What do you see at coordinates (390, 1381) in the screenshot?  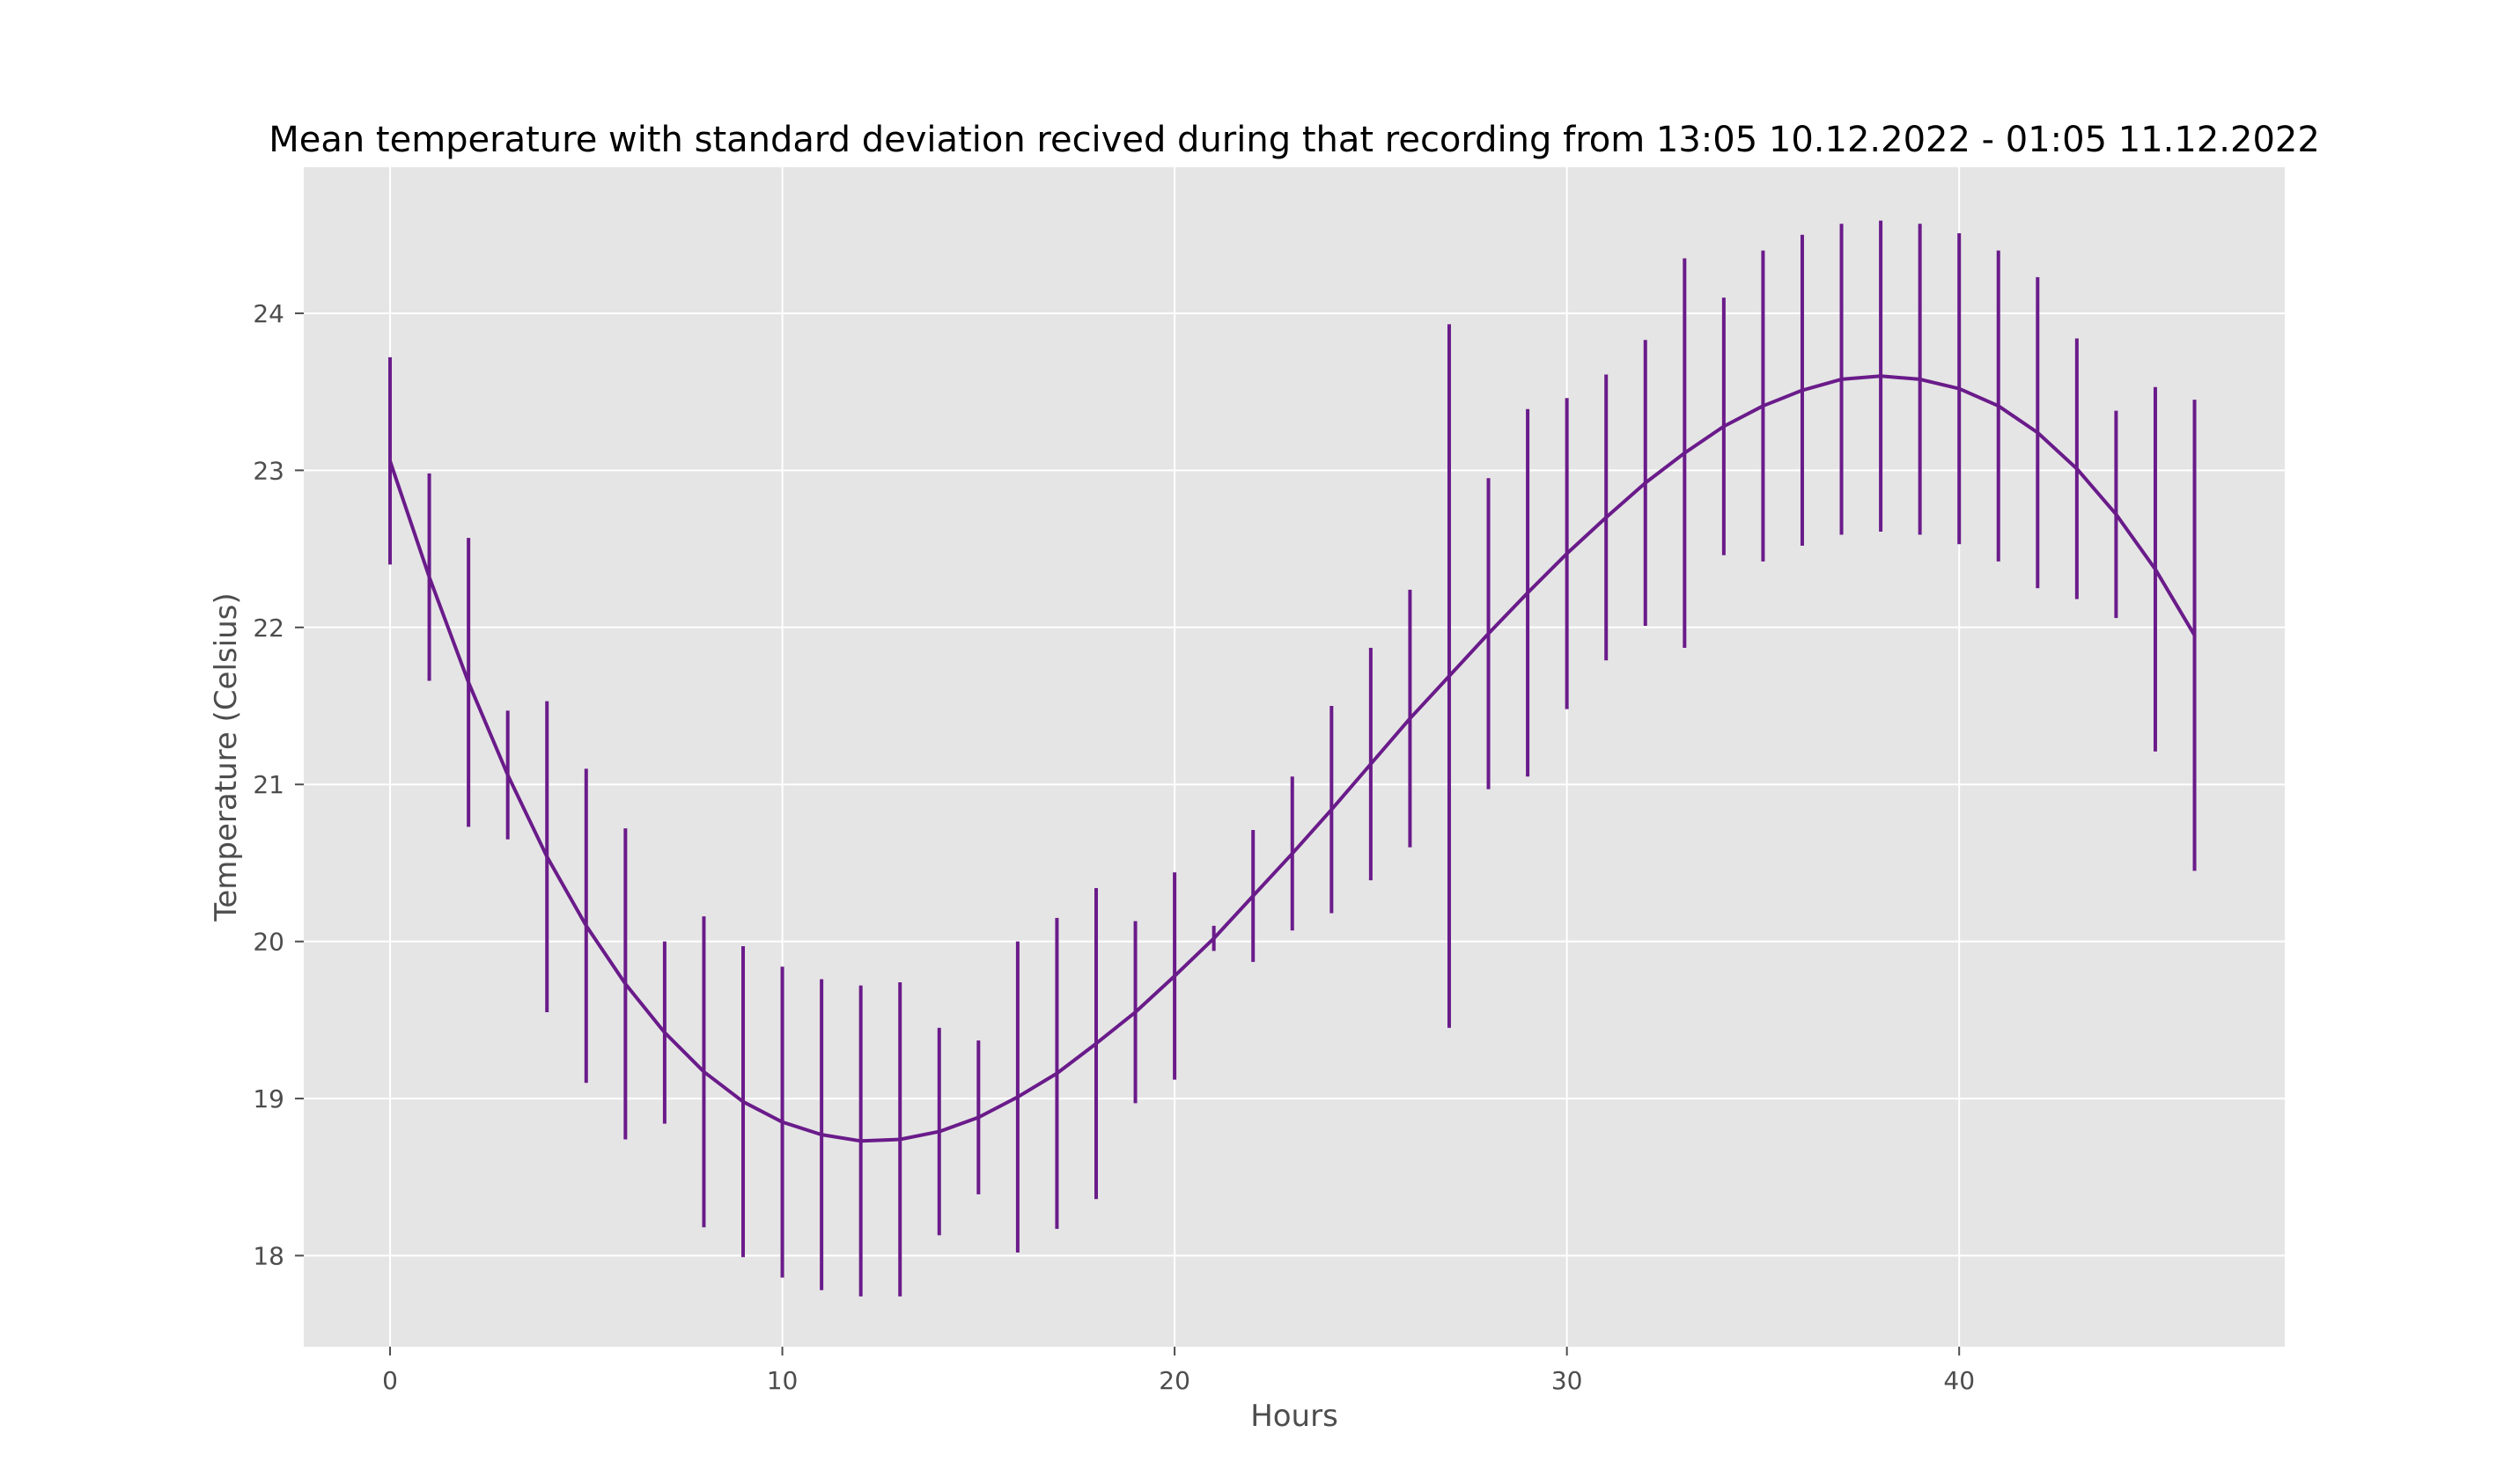 I see `x-tick-label: 0` at bounding box center [390, 1381].